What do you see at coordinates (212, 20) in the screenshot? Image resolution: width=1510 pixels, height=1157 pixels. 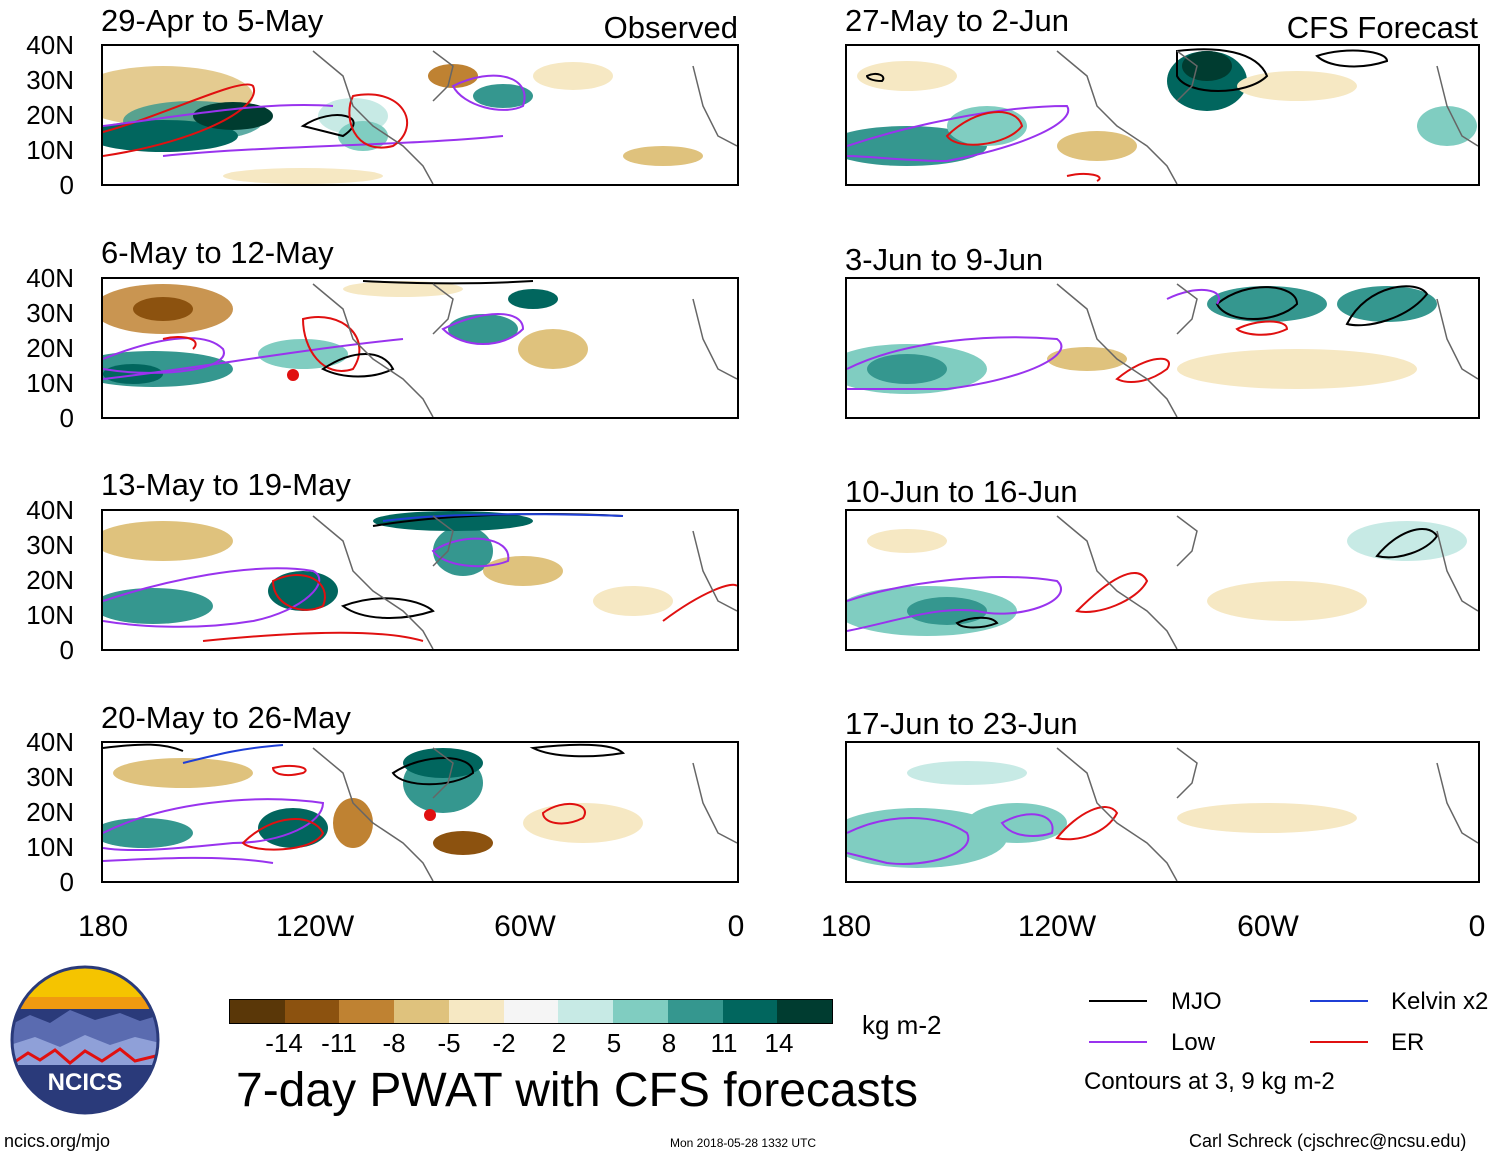 I see `panel-title: 29-Apr to 5-May` at bounding box center [212, 20].